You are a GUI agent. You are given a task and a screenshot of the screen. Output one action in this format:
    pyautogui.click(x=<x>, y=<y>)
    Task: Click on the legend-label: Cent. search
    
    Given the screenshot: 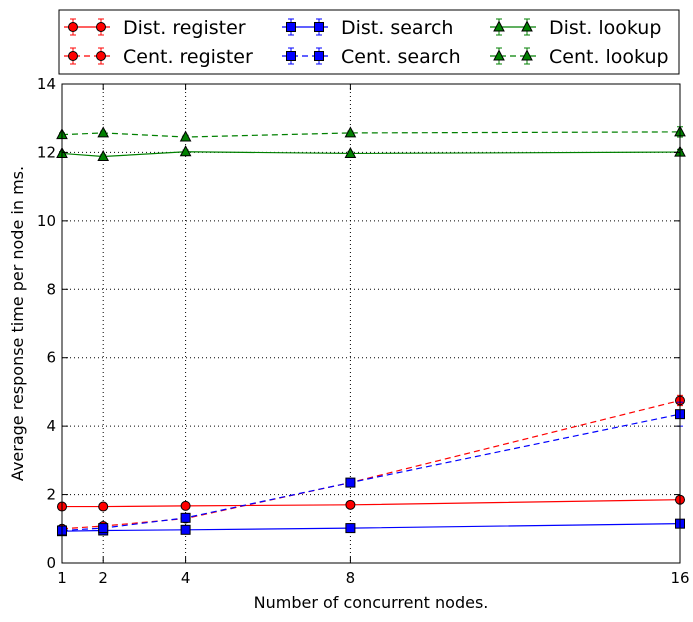 What is the action you would take?
    pyautogui.click(x=401, y=57)
    